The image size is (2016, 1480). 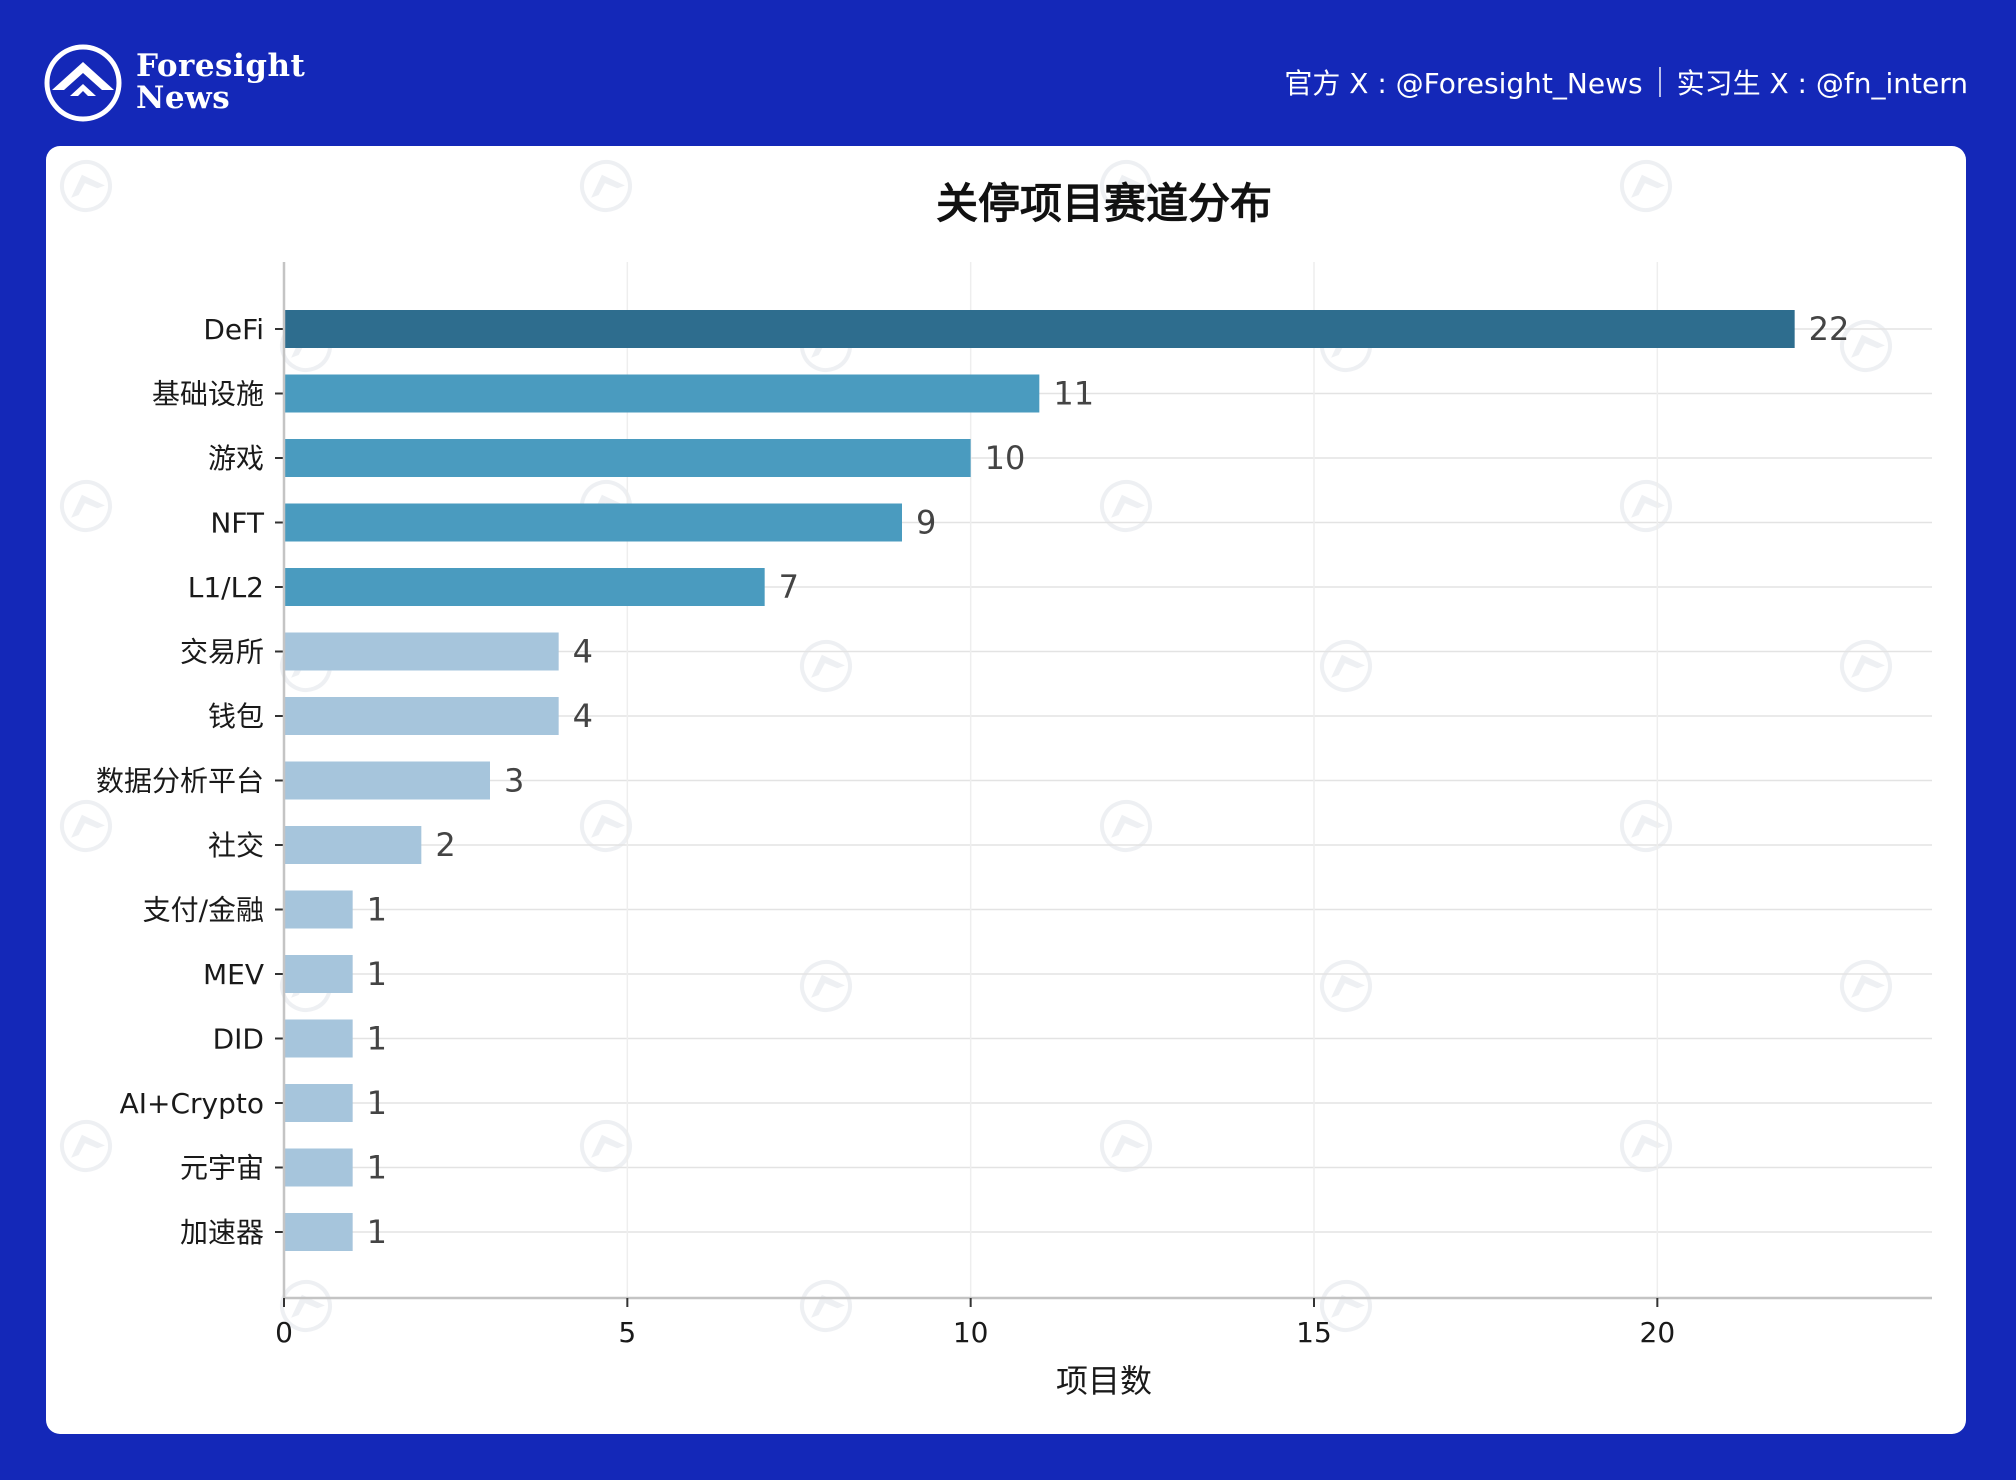 I want to click on official-handle: 官方 X : @Foresight_News, so click(x=1463, y=83).